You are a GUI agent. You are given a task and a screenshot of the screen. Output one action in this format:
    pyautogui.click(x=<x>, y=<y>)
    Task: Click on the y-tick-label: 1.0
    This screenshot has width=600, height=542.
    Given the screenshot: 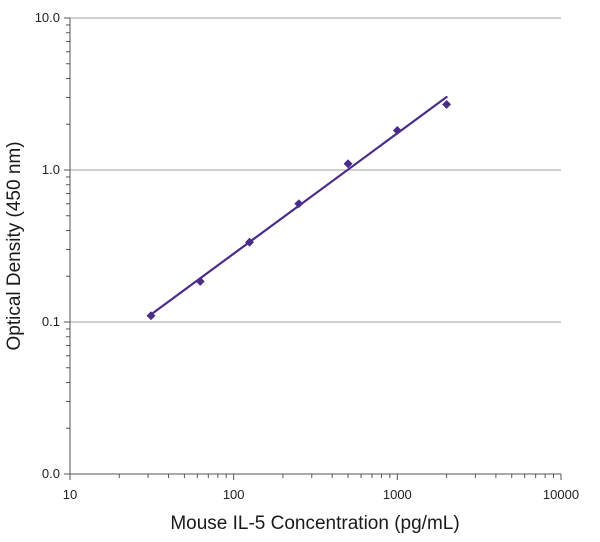 What is the action you would take?
    pyautogui.click(x=51, y=169)
    